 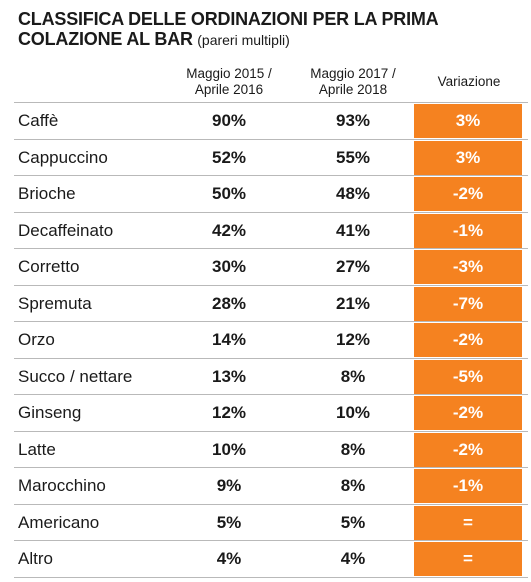 I want to click on title-subtitle: (pareri multipli), so click(x=243, y=40).